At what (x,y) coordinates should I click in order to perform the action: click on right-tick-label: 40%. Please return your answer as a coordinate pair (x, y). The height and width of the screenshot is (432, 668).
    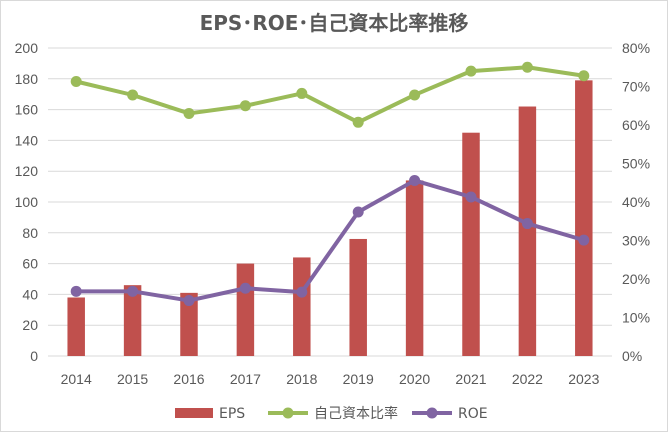
    Looking at the image, I should click on (636, 202).